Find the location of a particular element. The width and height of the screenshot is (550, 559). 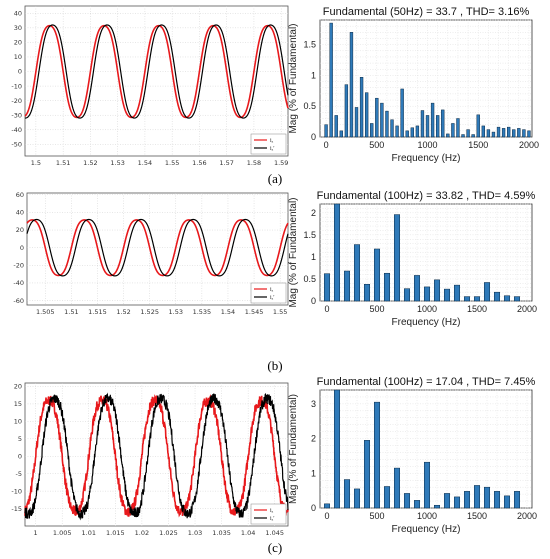

x-tick-label: 1.52 is located at coordinates (90, 163).